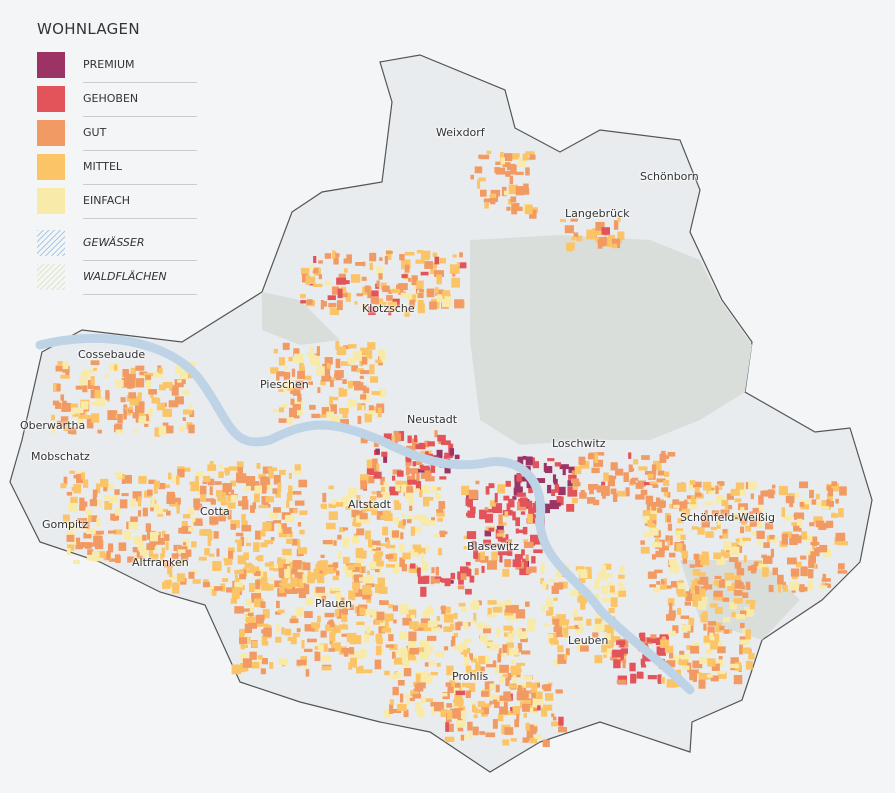  Describe the element at coordinates (140, 243) in the screenshot. I see `legend-label: GEWÄSSER` at that location.